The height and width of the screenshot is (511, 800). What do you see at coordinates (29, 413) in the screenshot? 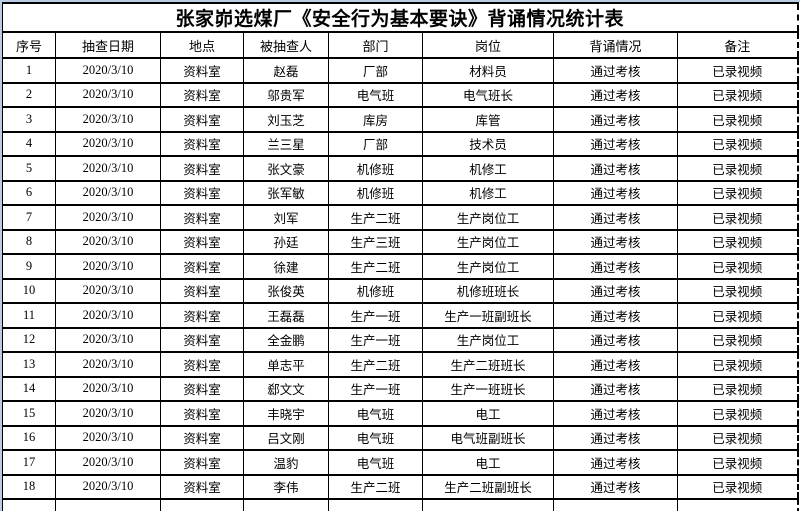
I see `table-cell: 15` at bounding box center [29, 413].